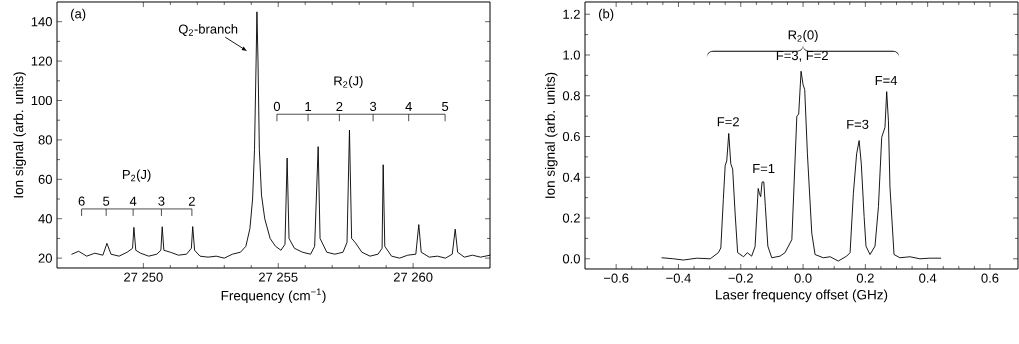  I want to click on annotation: F=3, so click(858, 124).